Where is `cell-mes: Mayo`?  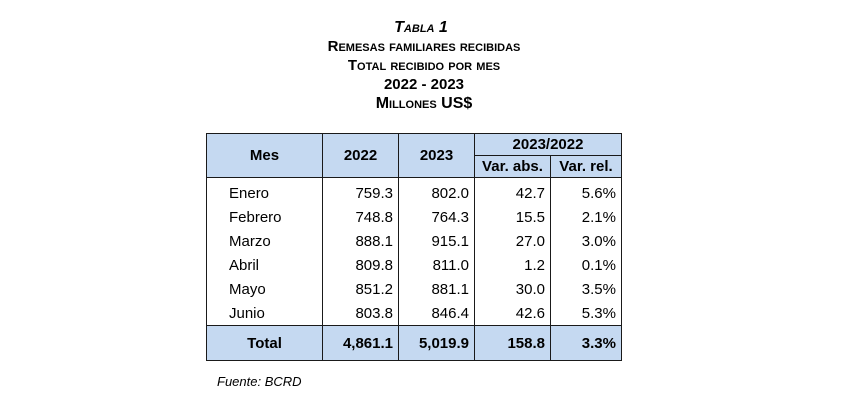 cell-mes: Mayo is located at coordinates (264, 289).